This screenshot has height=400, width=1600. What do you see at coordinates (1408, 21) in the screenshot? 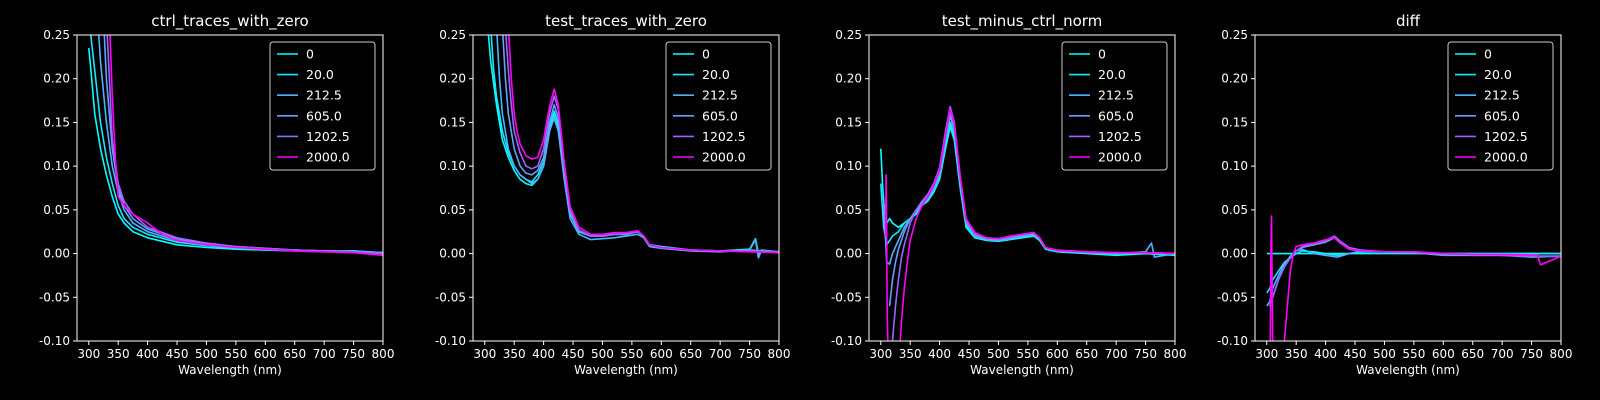
I see `chart-title: diff` at bounding box center [1408, 21].